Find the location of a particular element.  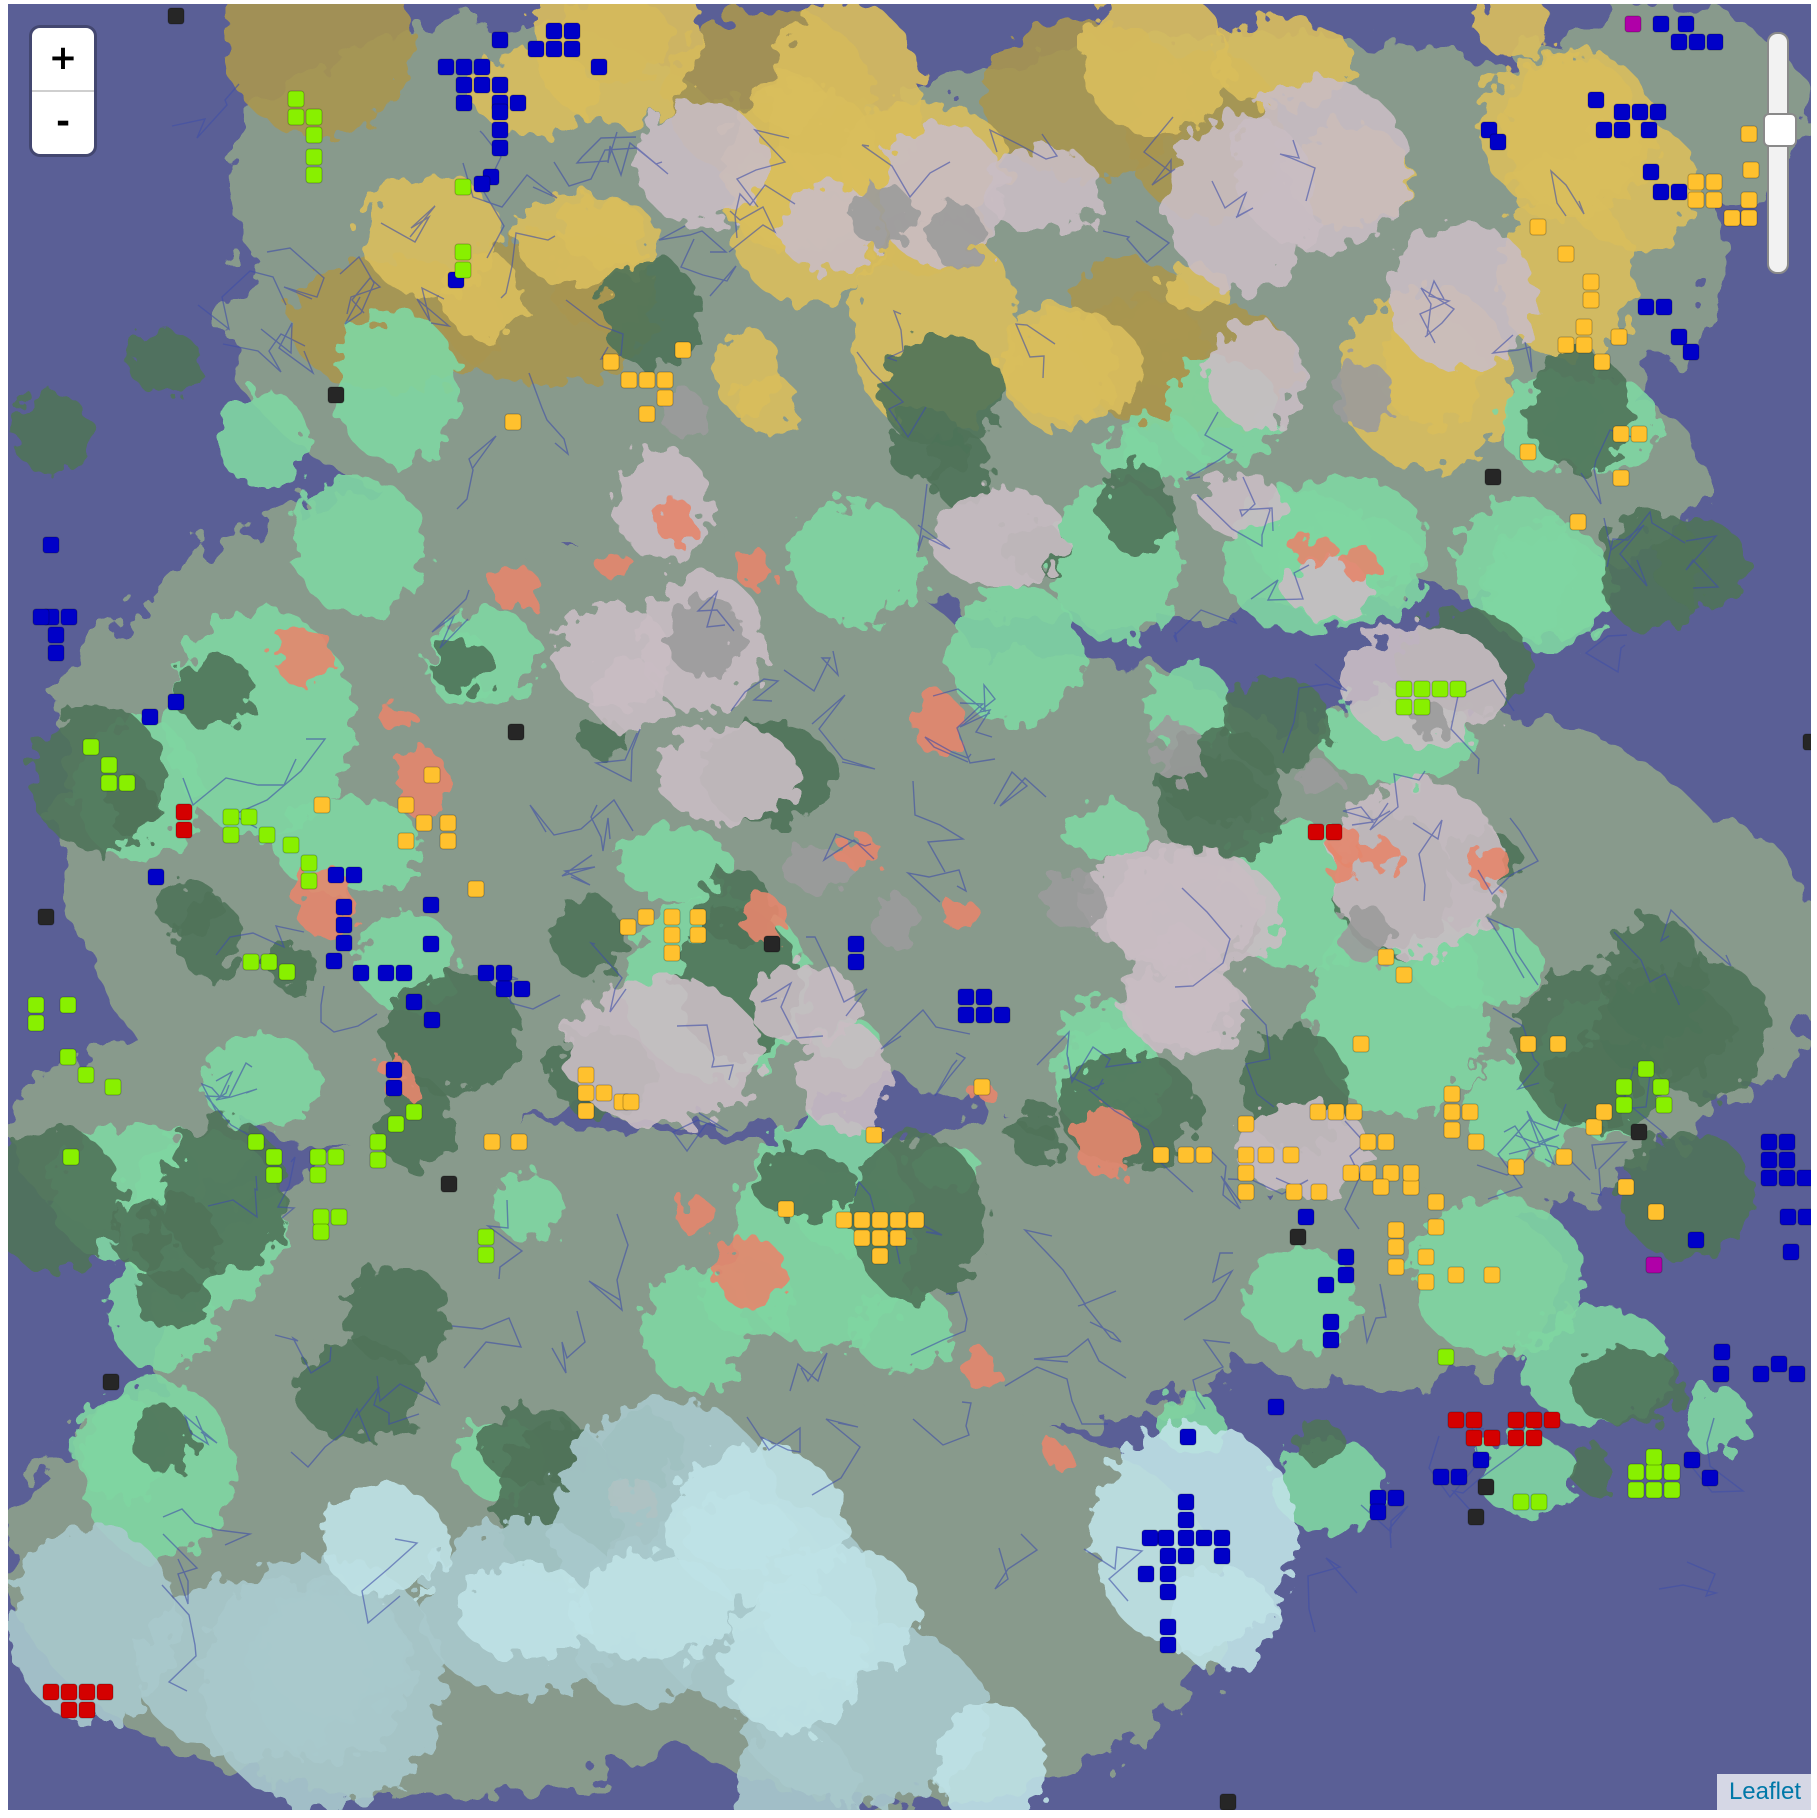

settlement-marker-magenta is located at coordinates (1633, 24).